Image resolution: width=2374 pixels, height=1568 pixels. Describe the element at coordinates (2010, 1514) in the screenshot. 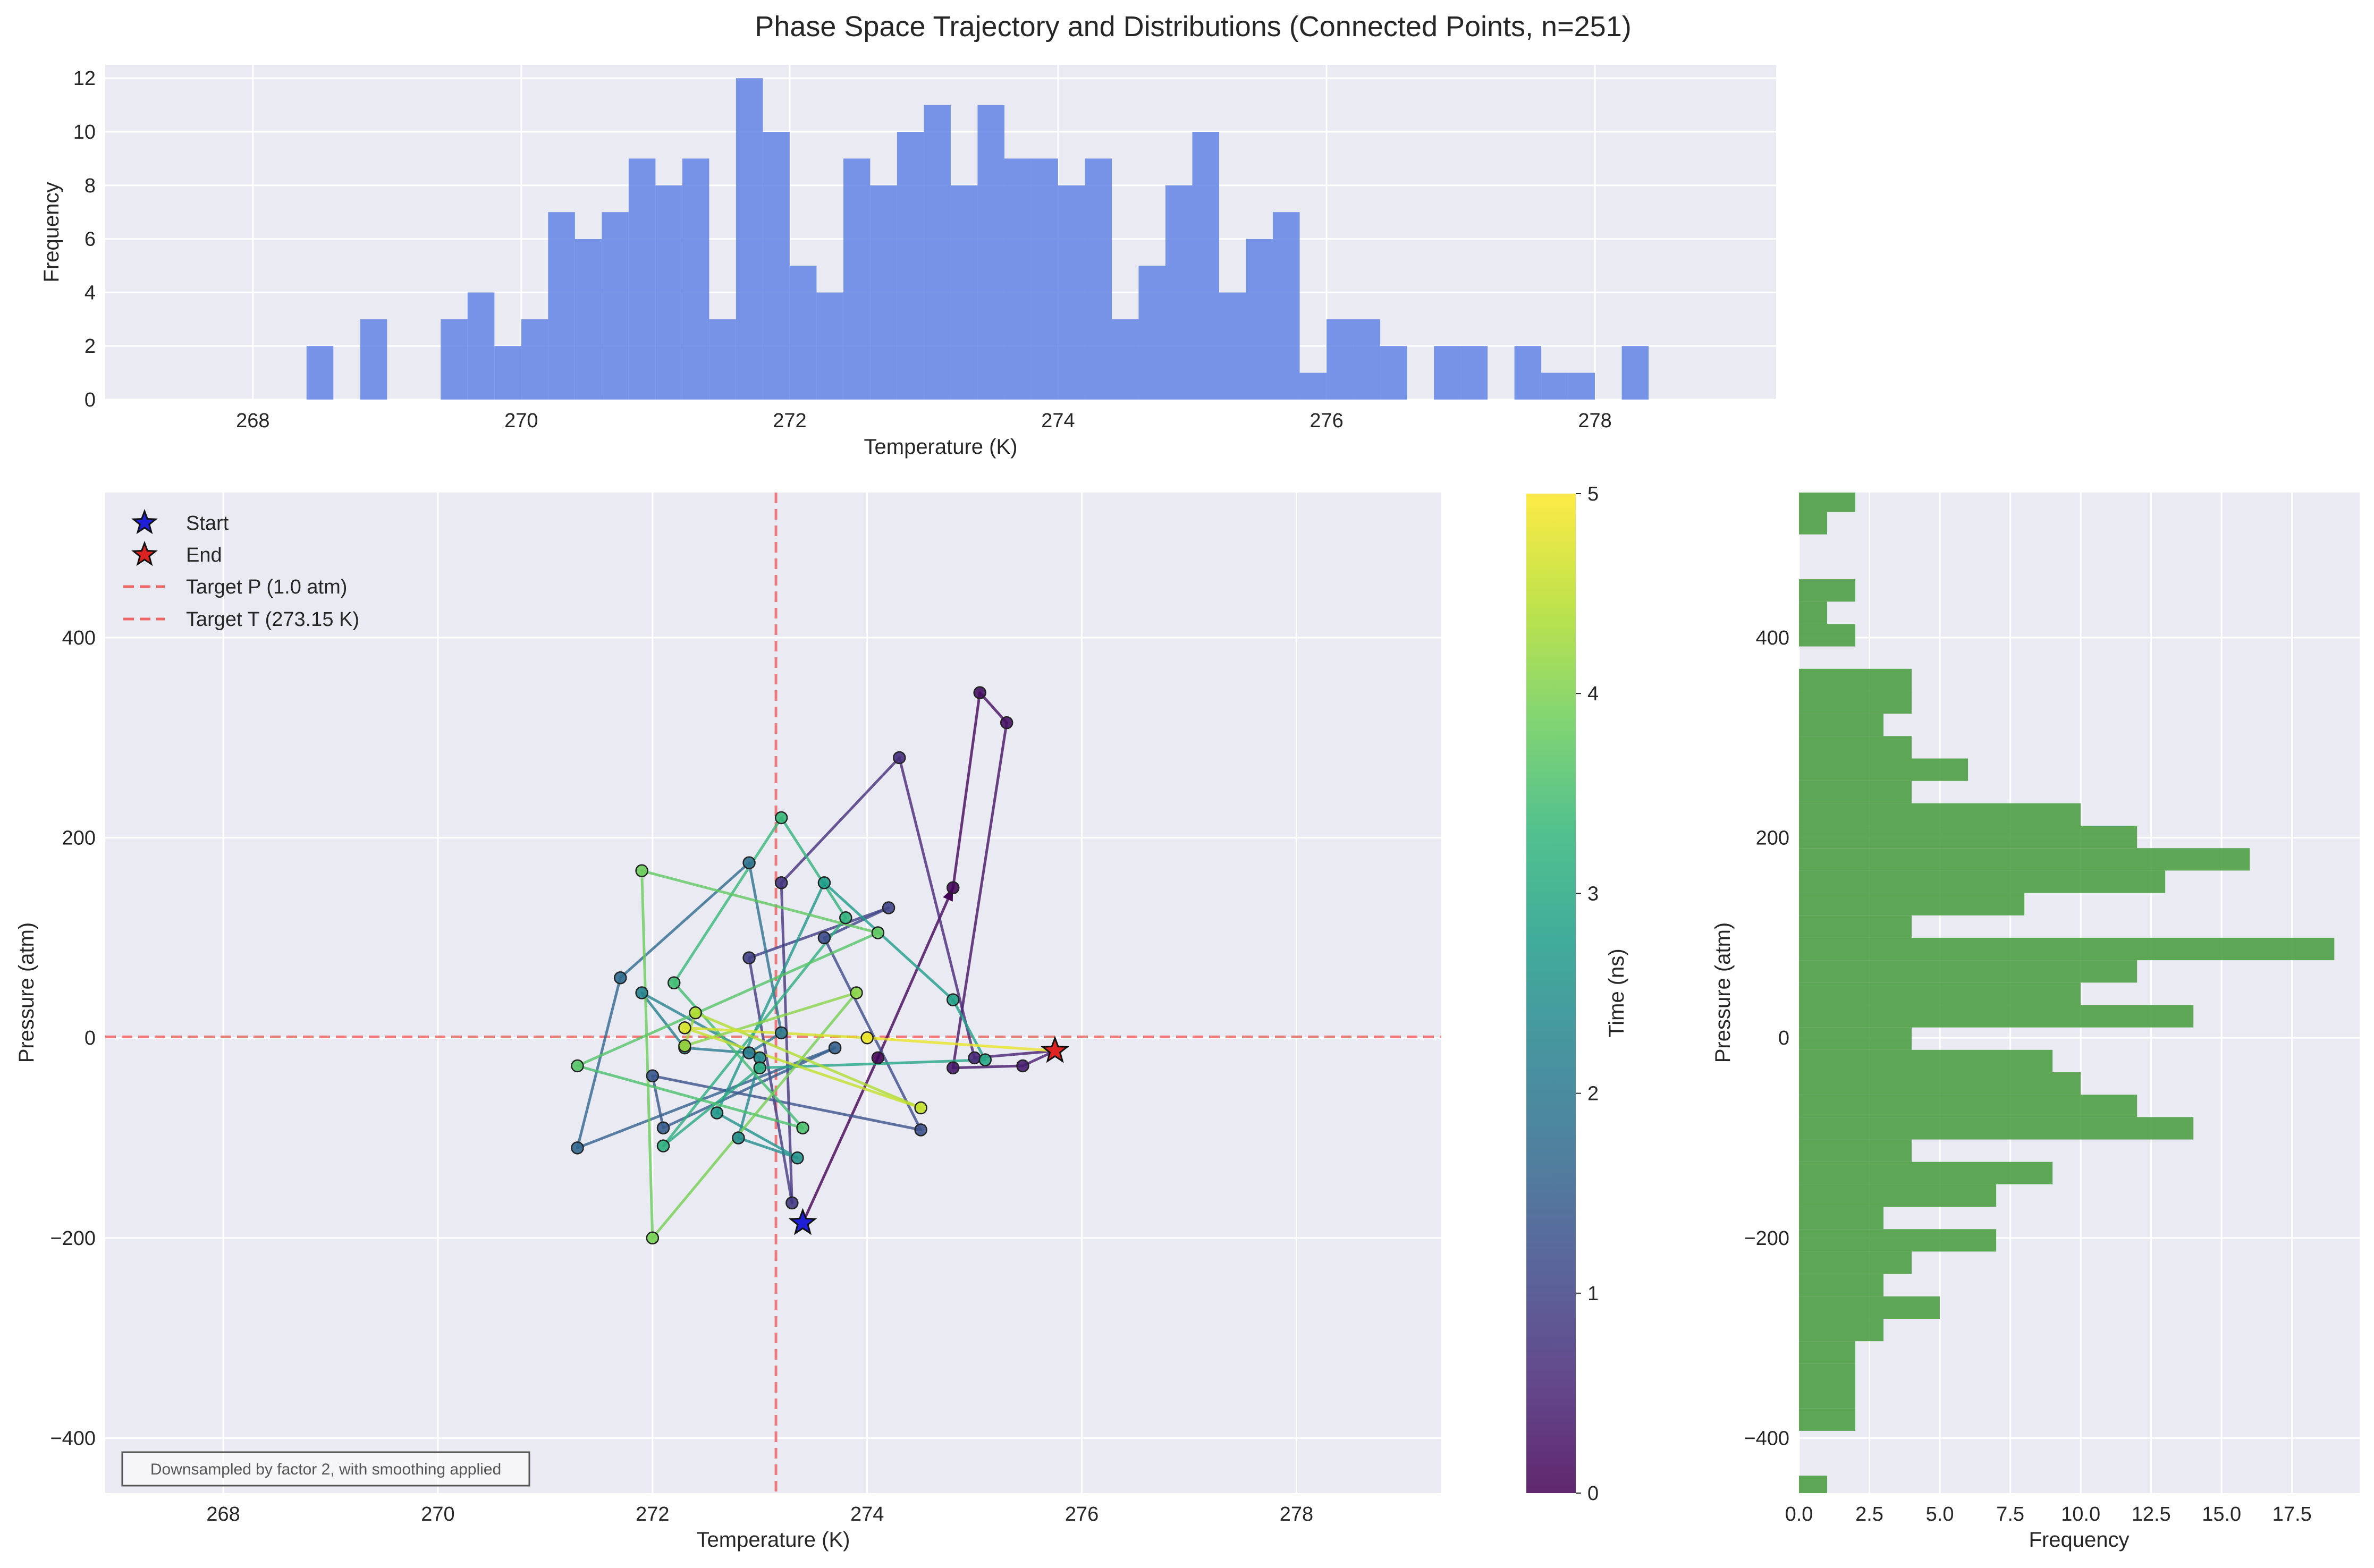

I see `pressure-histogram-xtick: 7.5` at that location.